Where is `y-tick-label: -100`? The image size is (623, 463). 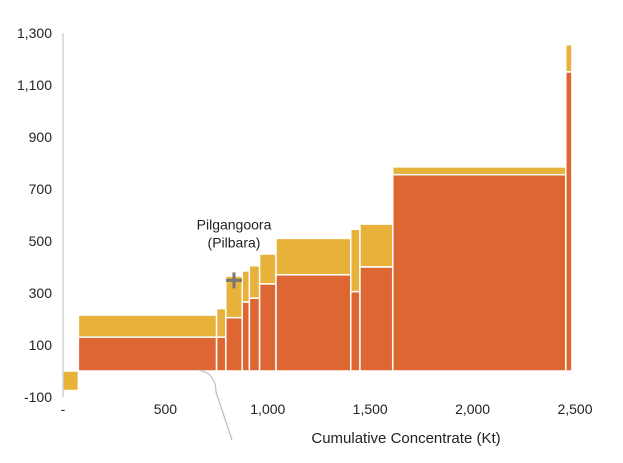 y-tick-label: -100 is located at coordinates (38, 397).